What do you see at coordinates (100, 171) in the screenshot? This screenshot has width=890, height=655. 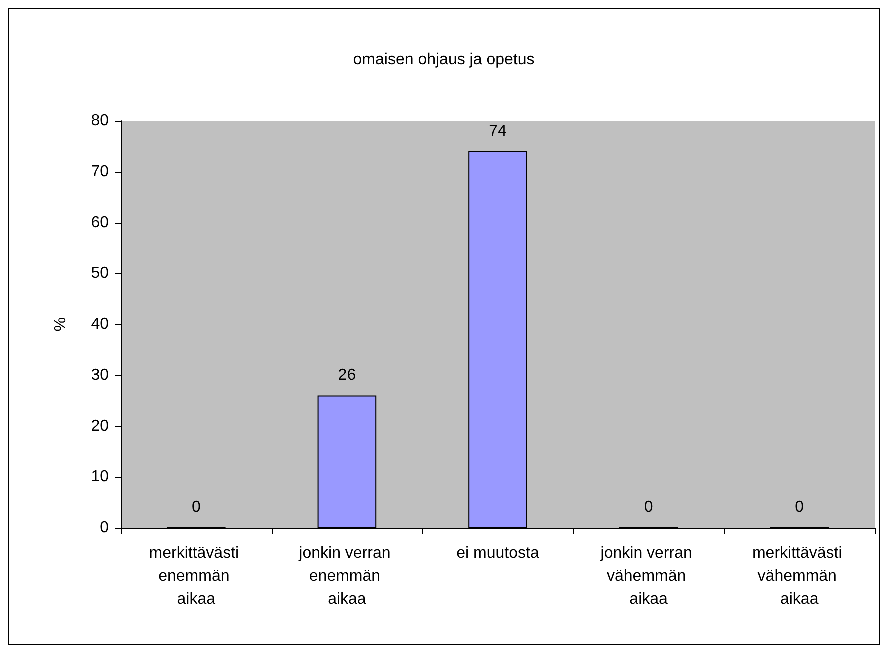 I see `y-tick-label: 70` at bounding box center [100, 171].